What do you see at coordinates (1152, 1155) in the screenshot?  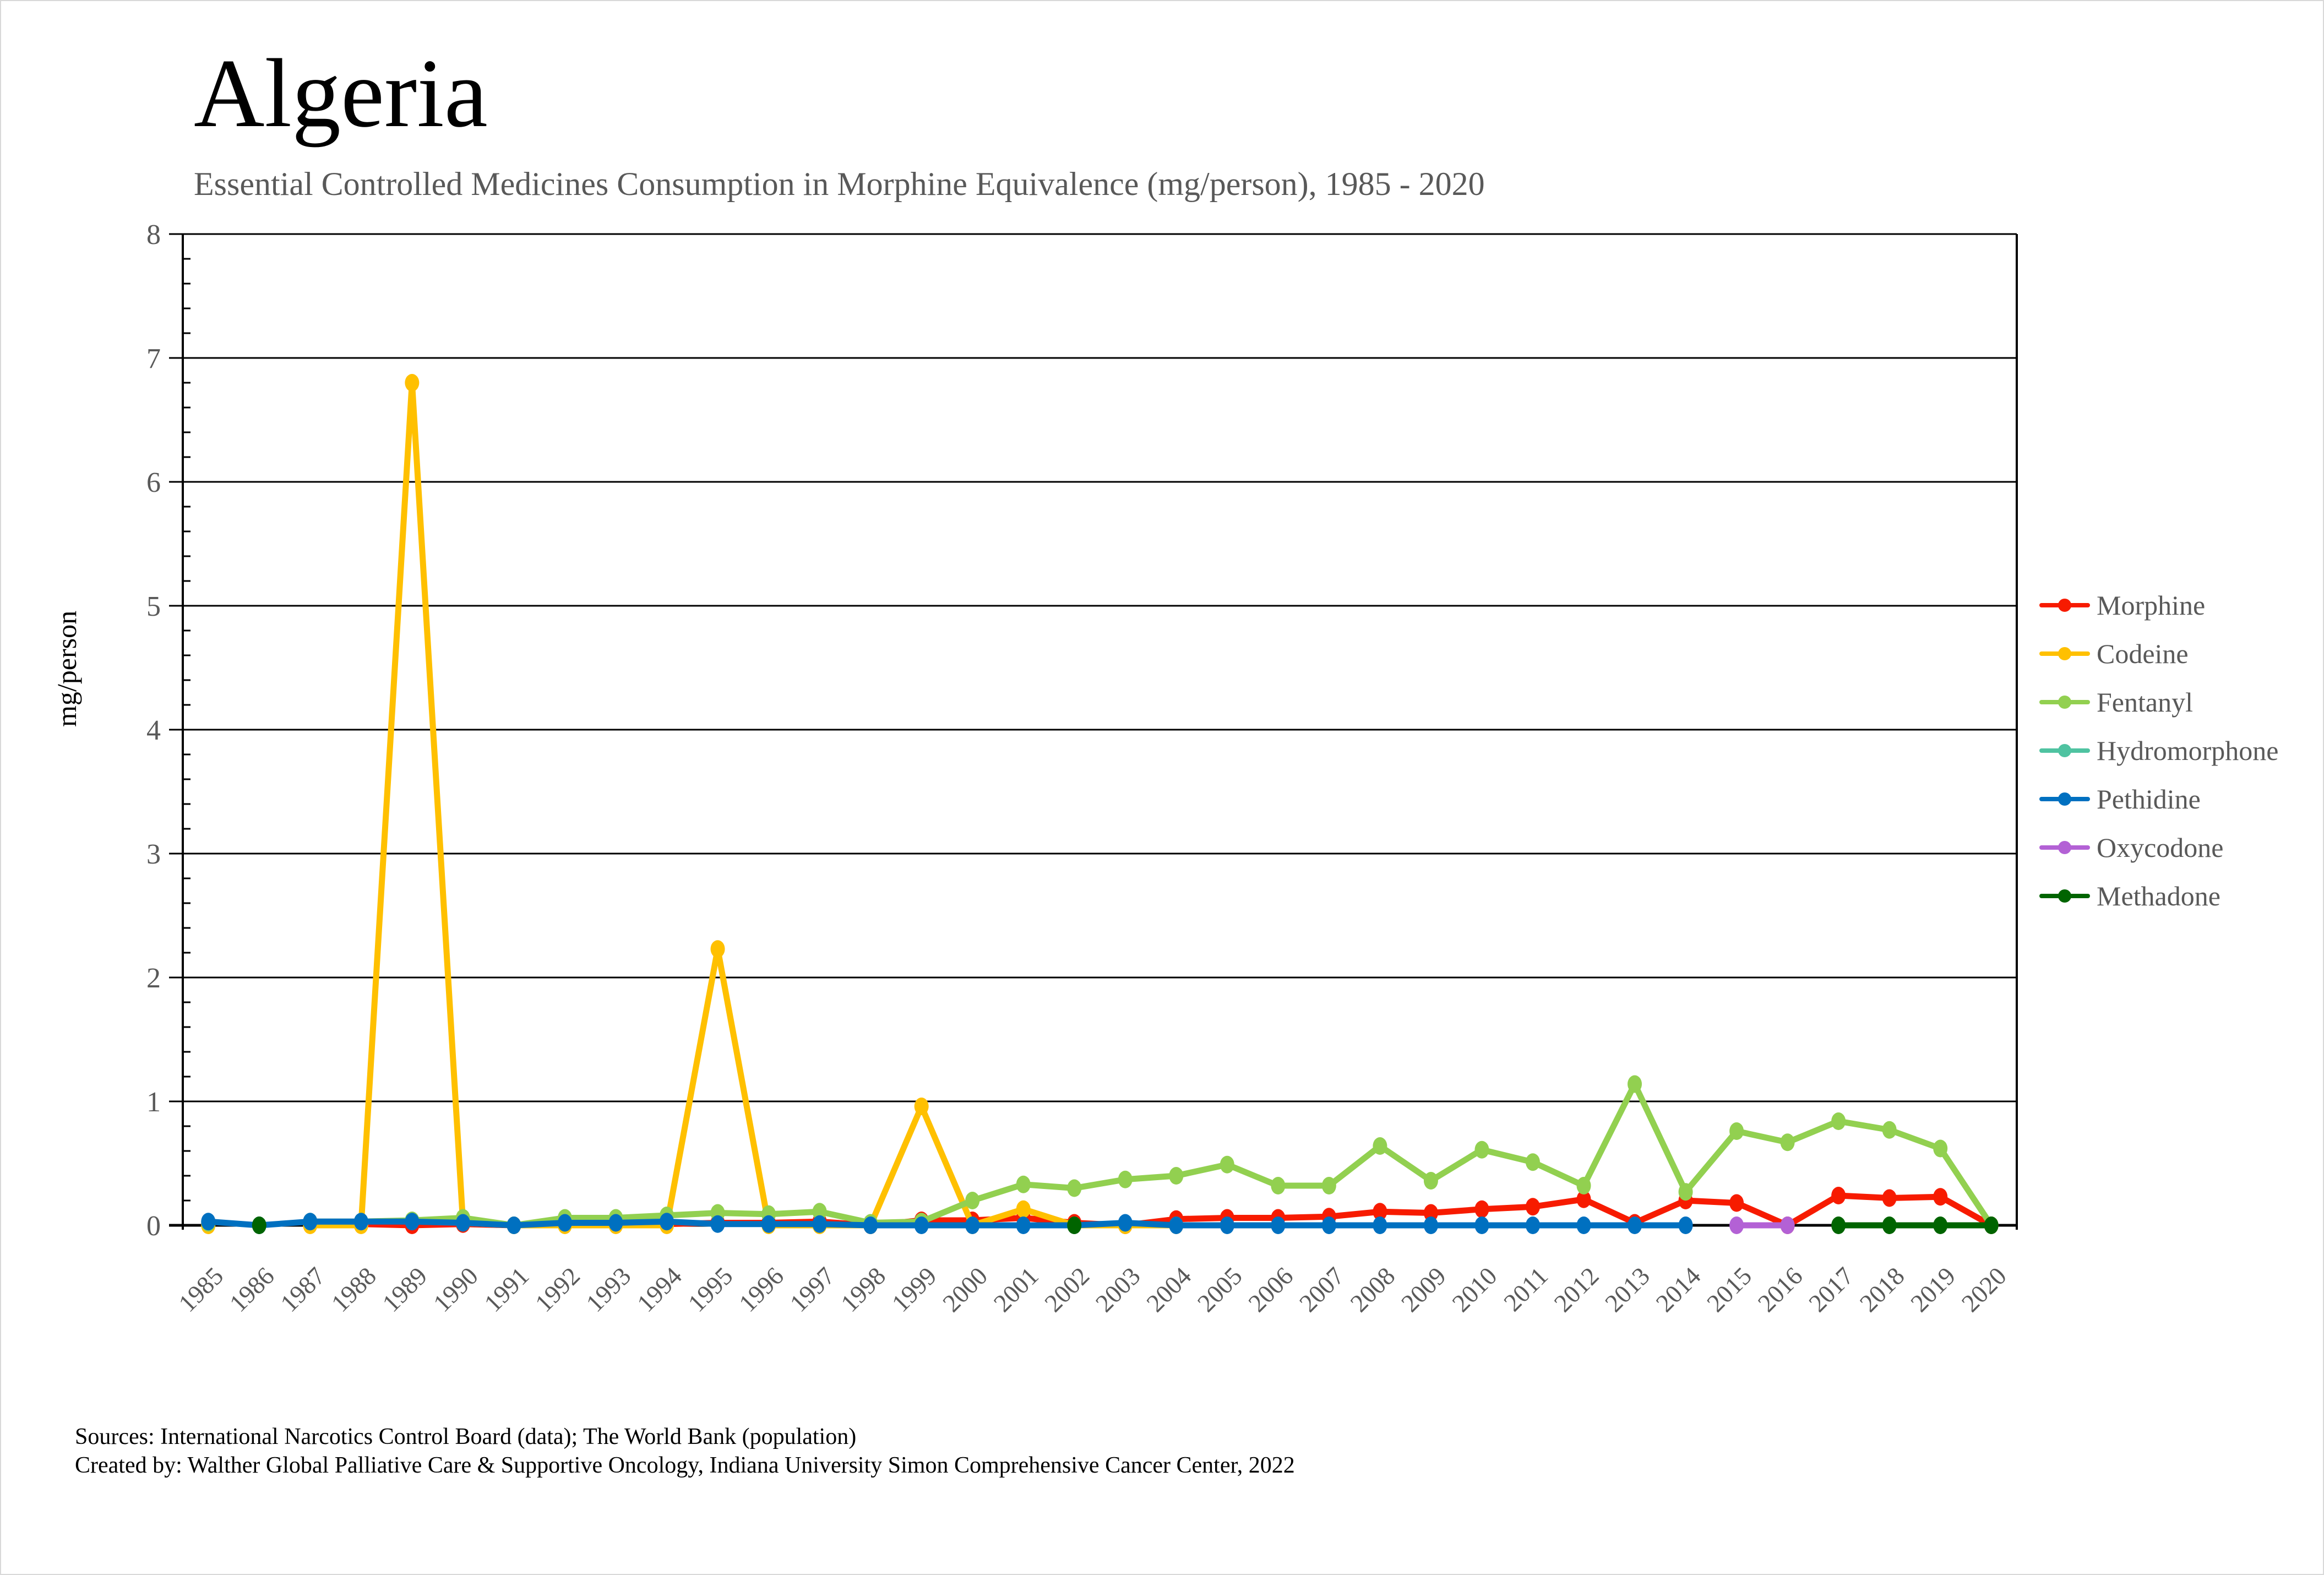 I see `series-line-fentanyl` at bounding box center [1152, 1155].